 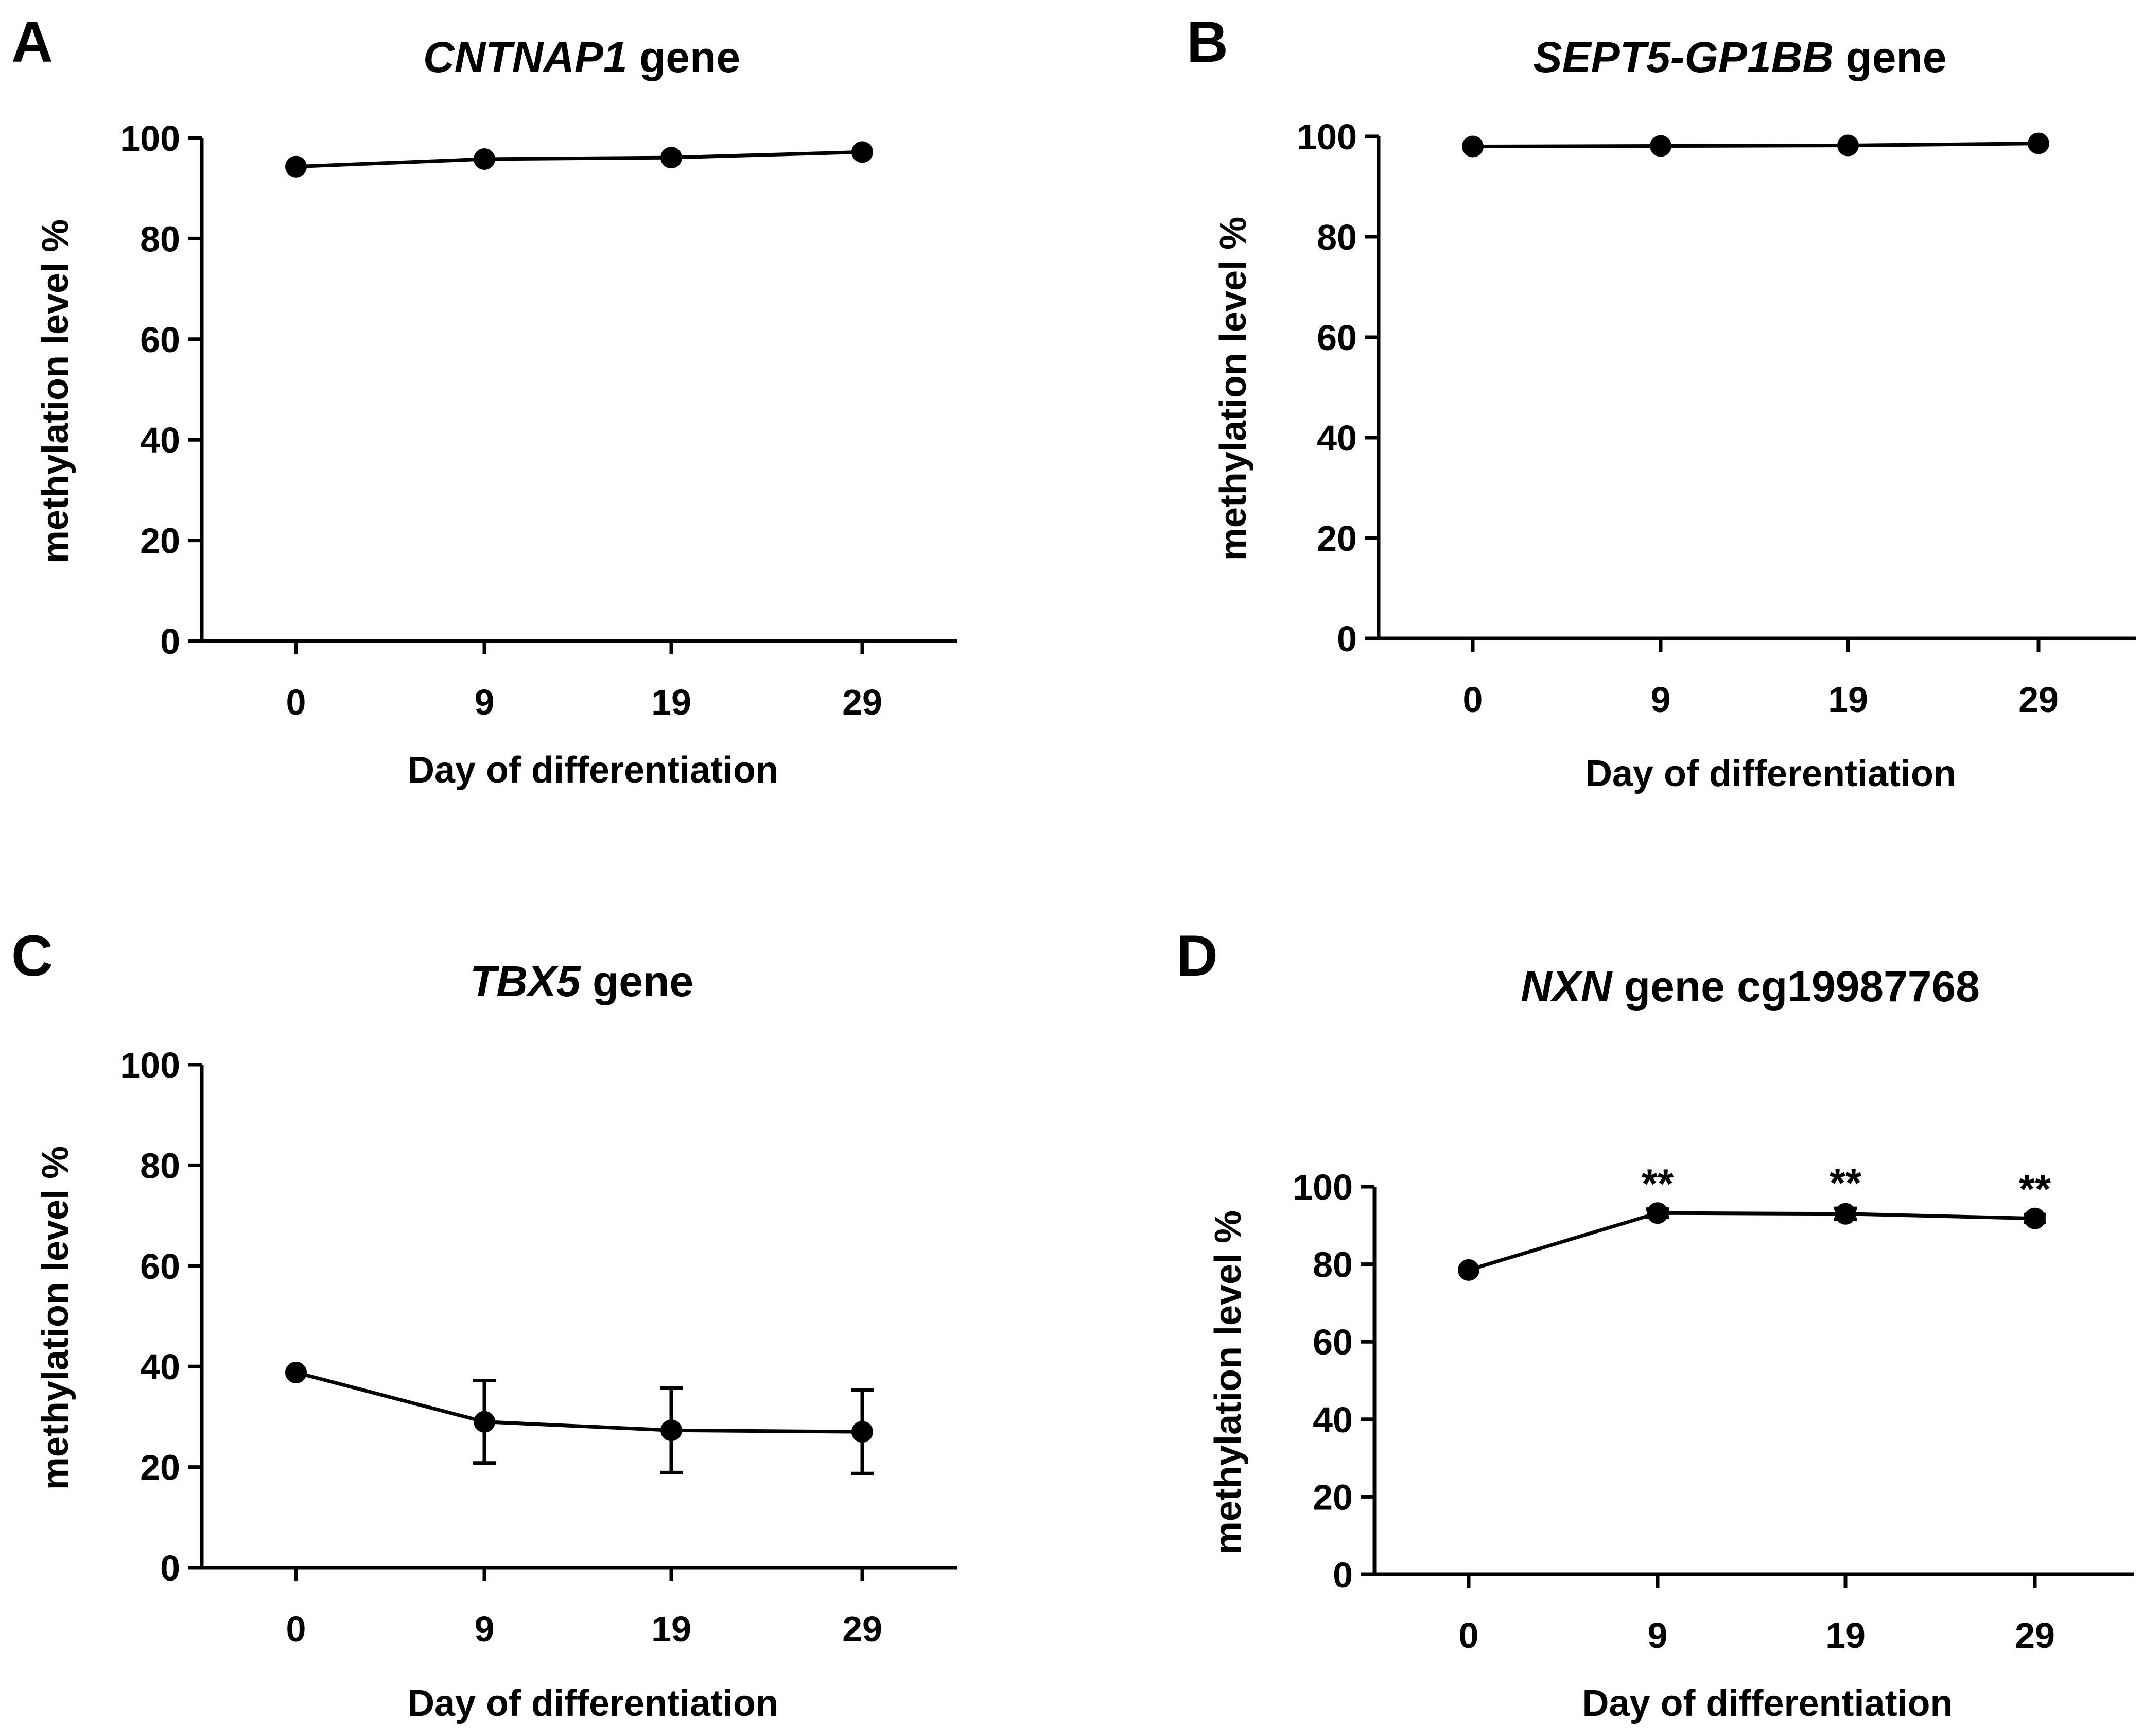 I want to click on chart-title: CNTNAP1 gene, so click(x=581, y=57).